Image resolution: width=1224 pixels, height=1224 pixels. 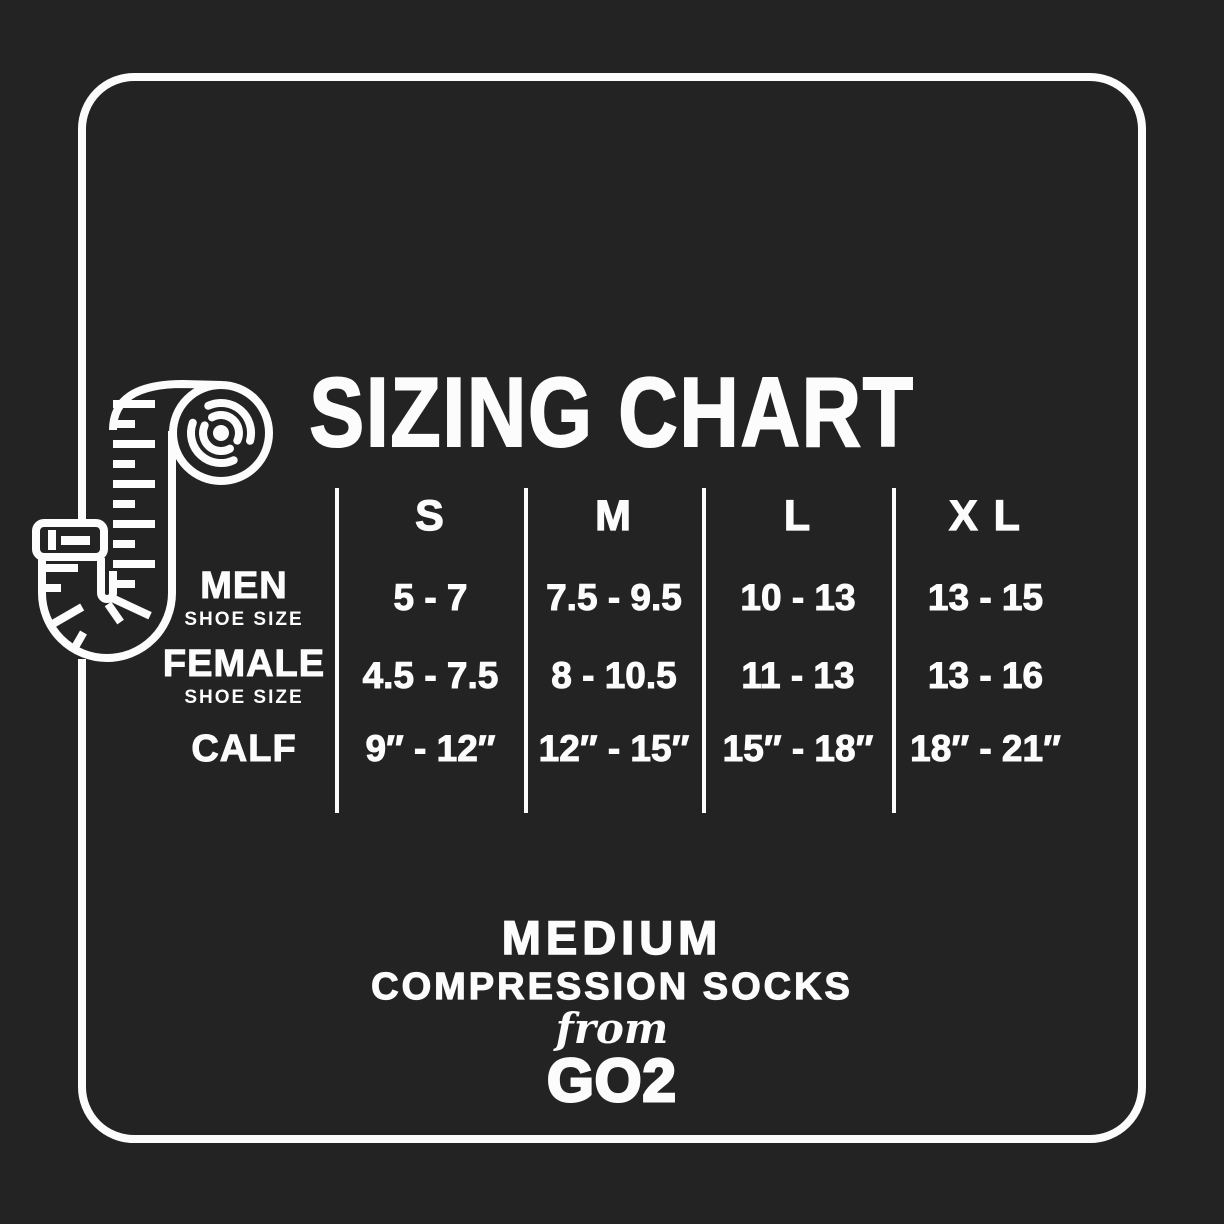 I want to click on measuring-tape-icon, so click(x=152, y=520).